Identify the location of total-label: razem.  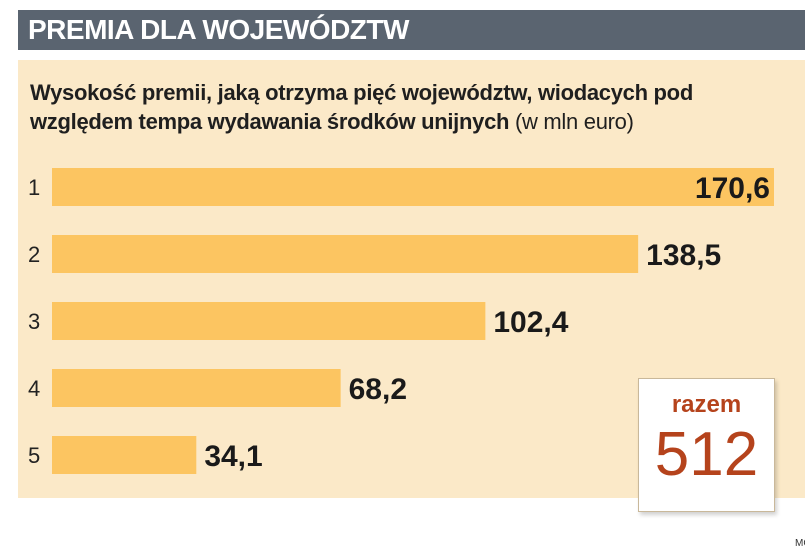
(706, 404).